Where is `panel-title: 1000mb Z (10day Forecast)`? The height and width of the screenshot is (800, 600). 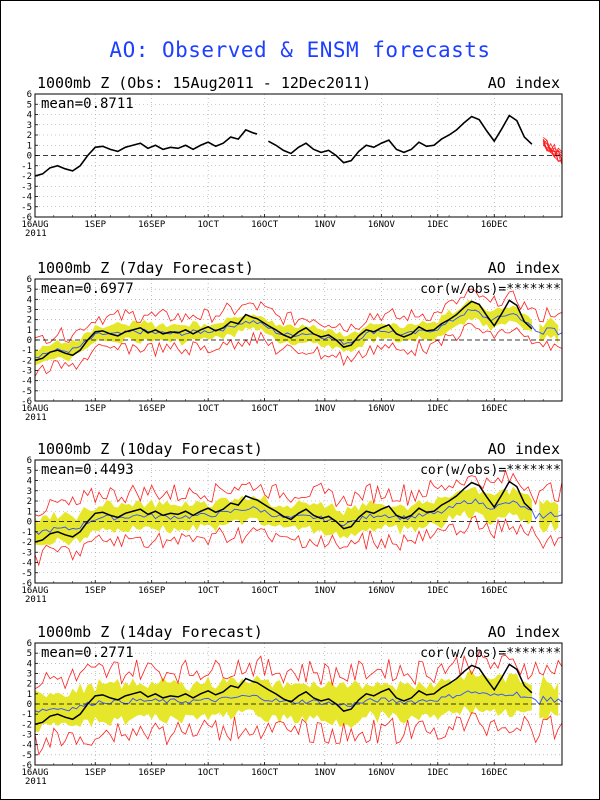
panel-title: 1000mb Z (10day Forecast) is located at coordinates (150, 449).